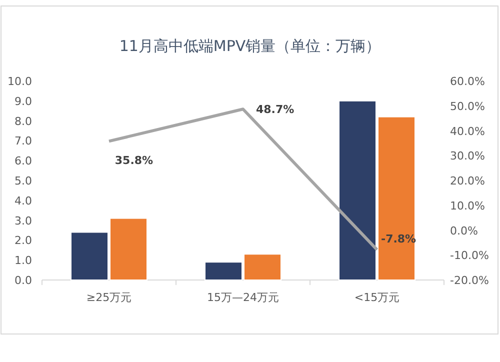 The image size is (500, 362). What do you see at coordinates (250, 46) in the screenshot?
I see `chart-title: 11月高中低端MPV销量（单位：万辆）` at bounding box center [250, 46].